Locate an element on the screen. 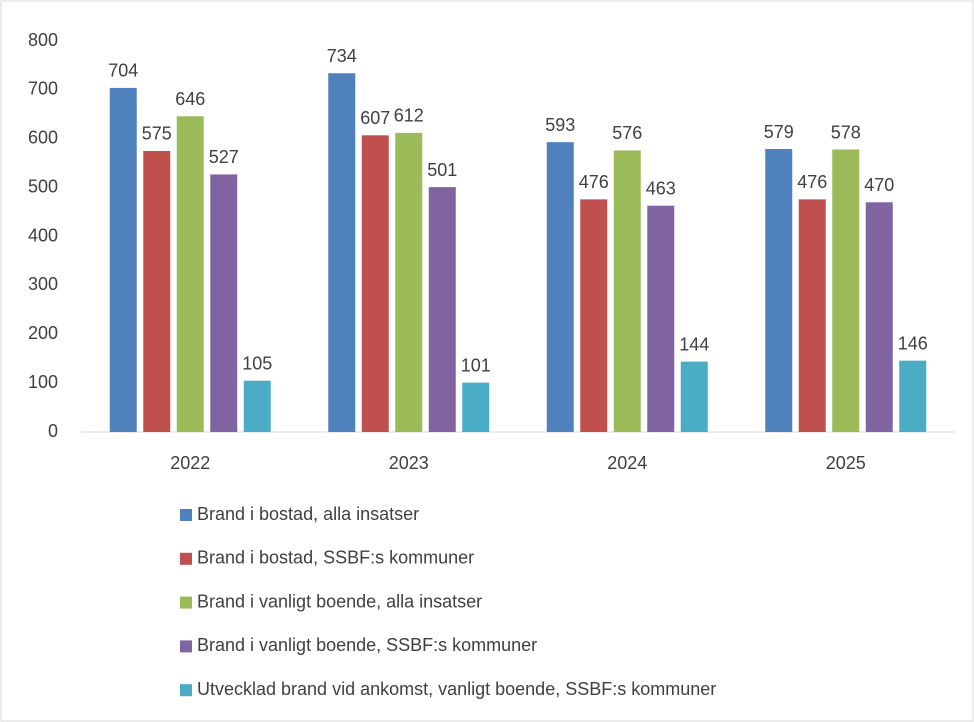 This screenshot has height=722, width=974. data-label: 527 is located at coordinates (224, 157).